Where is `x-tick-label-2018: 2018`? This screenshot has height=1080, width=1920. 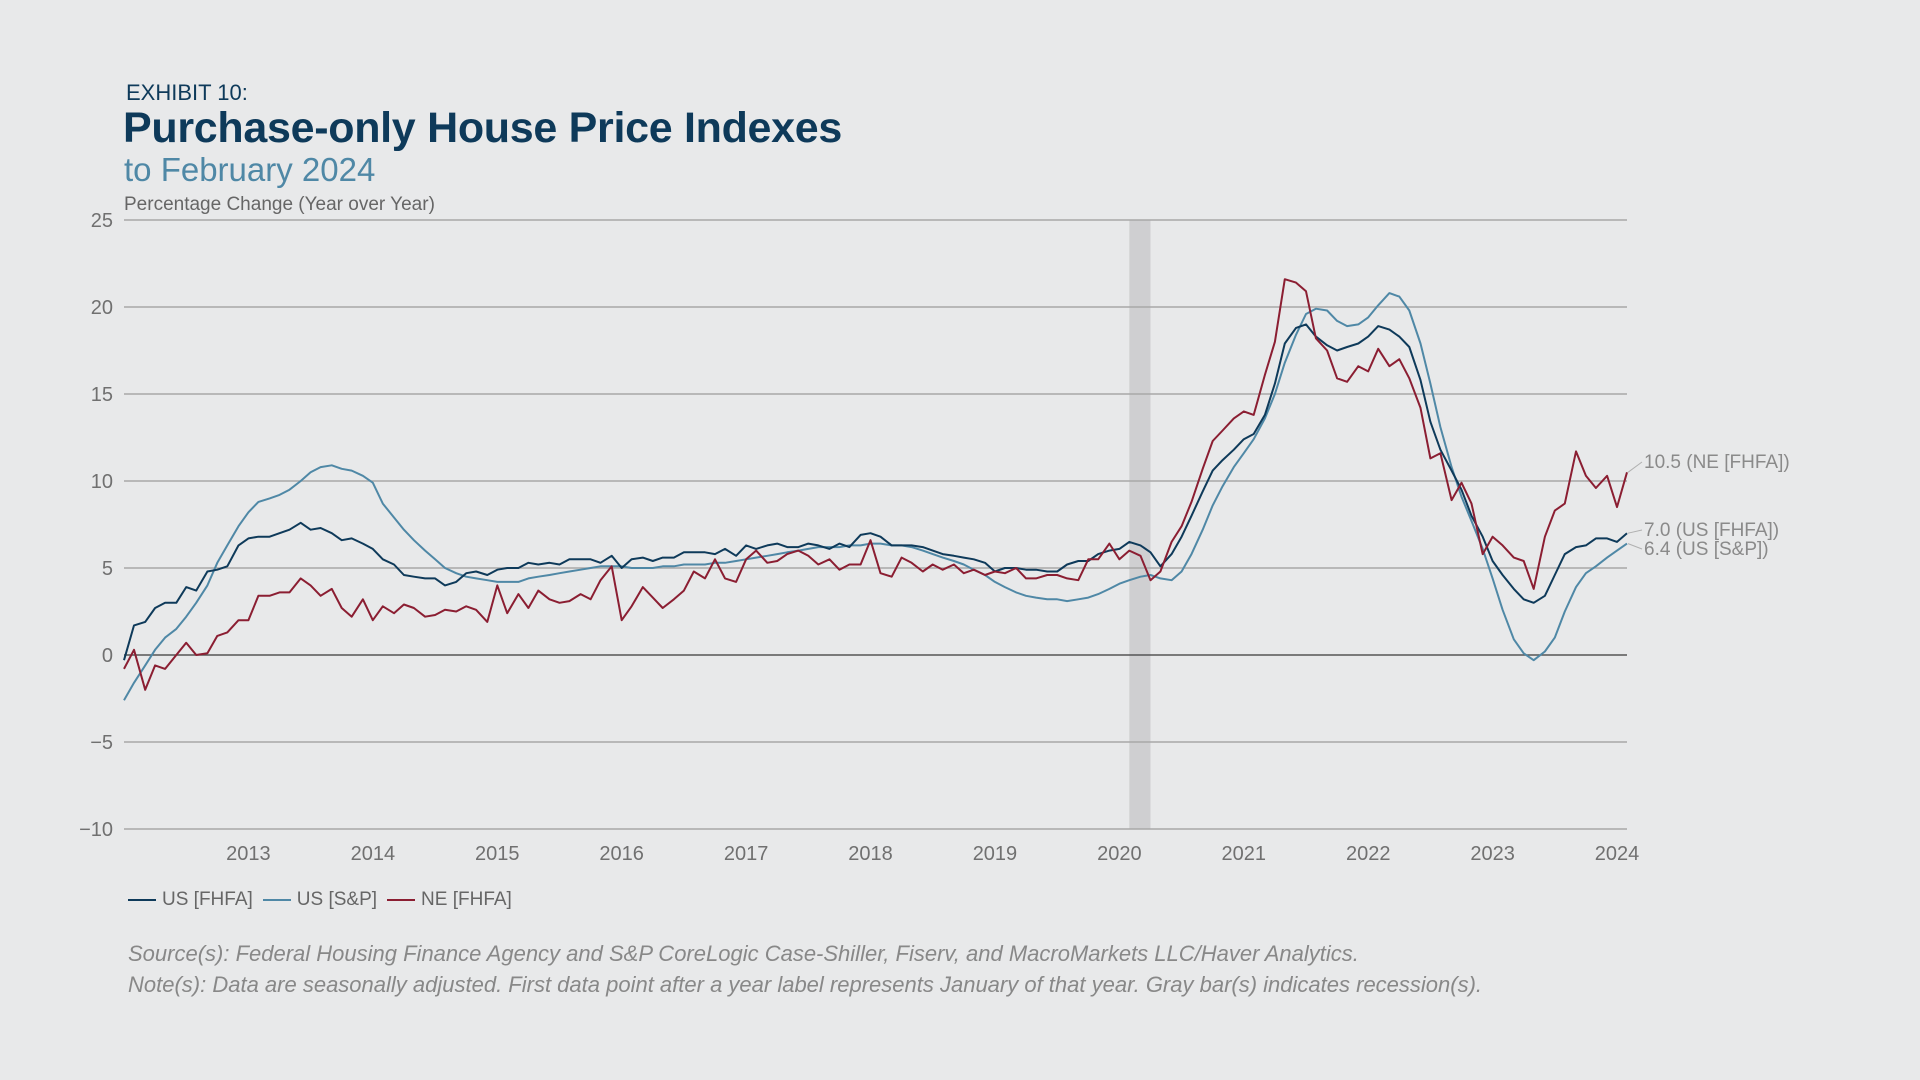
x-tick-label-2018: 2018 is located at coordinates (870, 854).